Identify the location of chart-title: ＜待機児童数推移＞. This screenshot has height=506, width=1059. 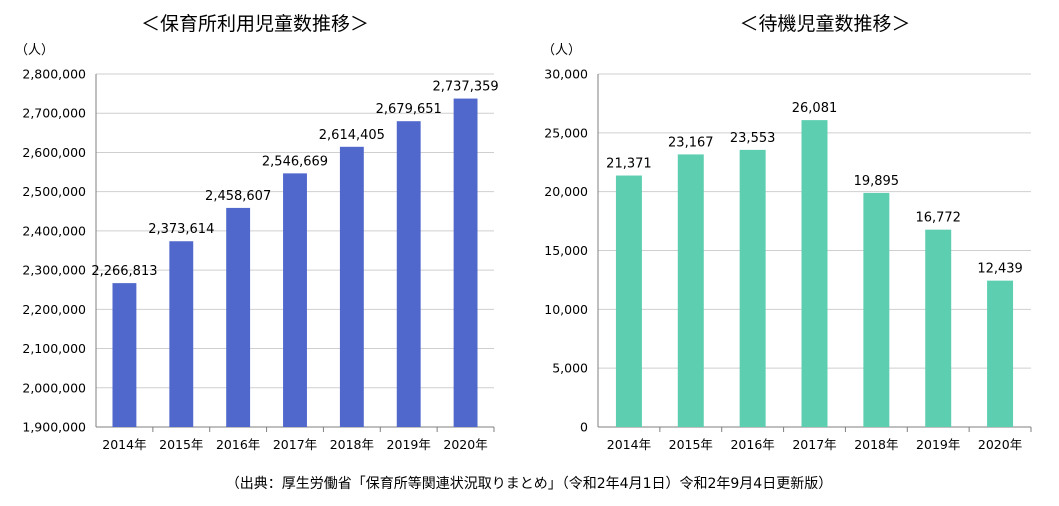
(824, 24).